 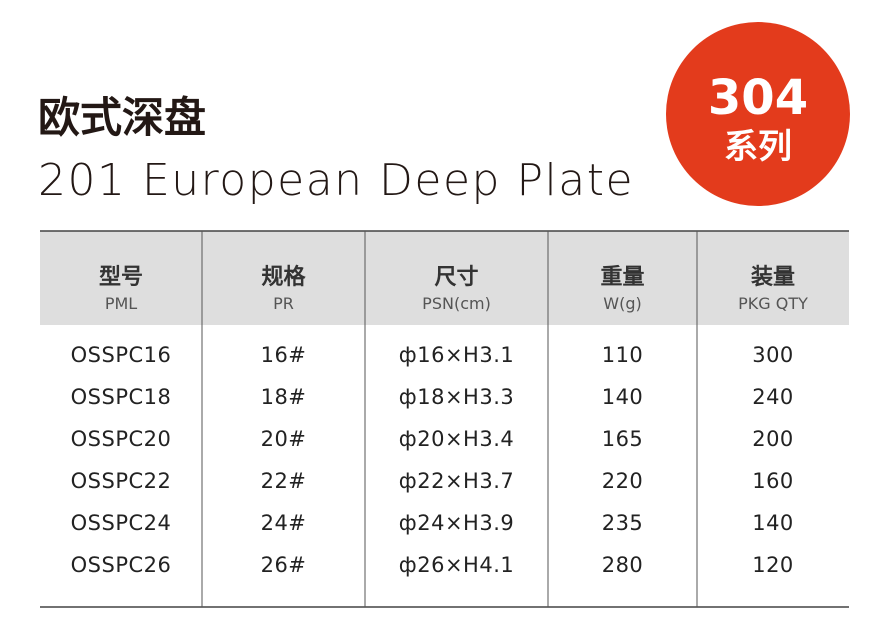 What do you see at coordinates (623, 565) in the screenshot?
I see `cell: 280` at bounding box center [623, 565].